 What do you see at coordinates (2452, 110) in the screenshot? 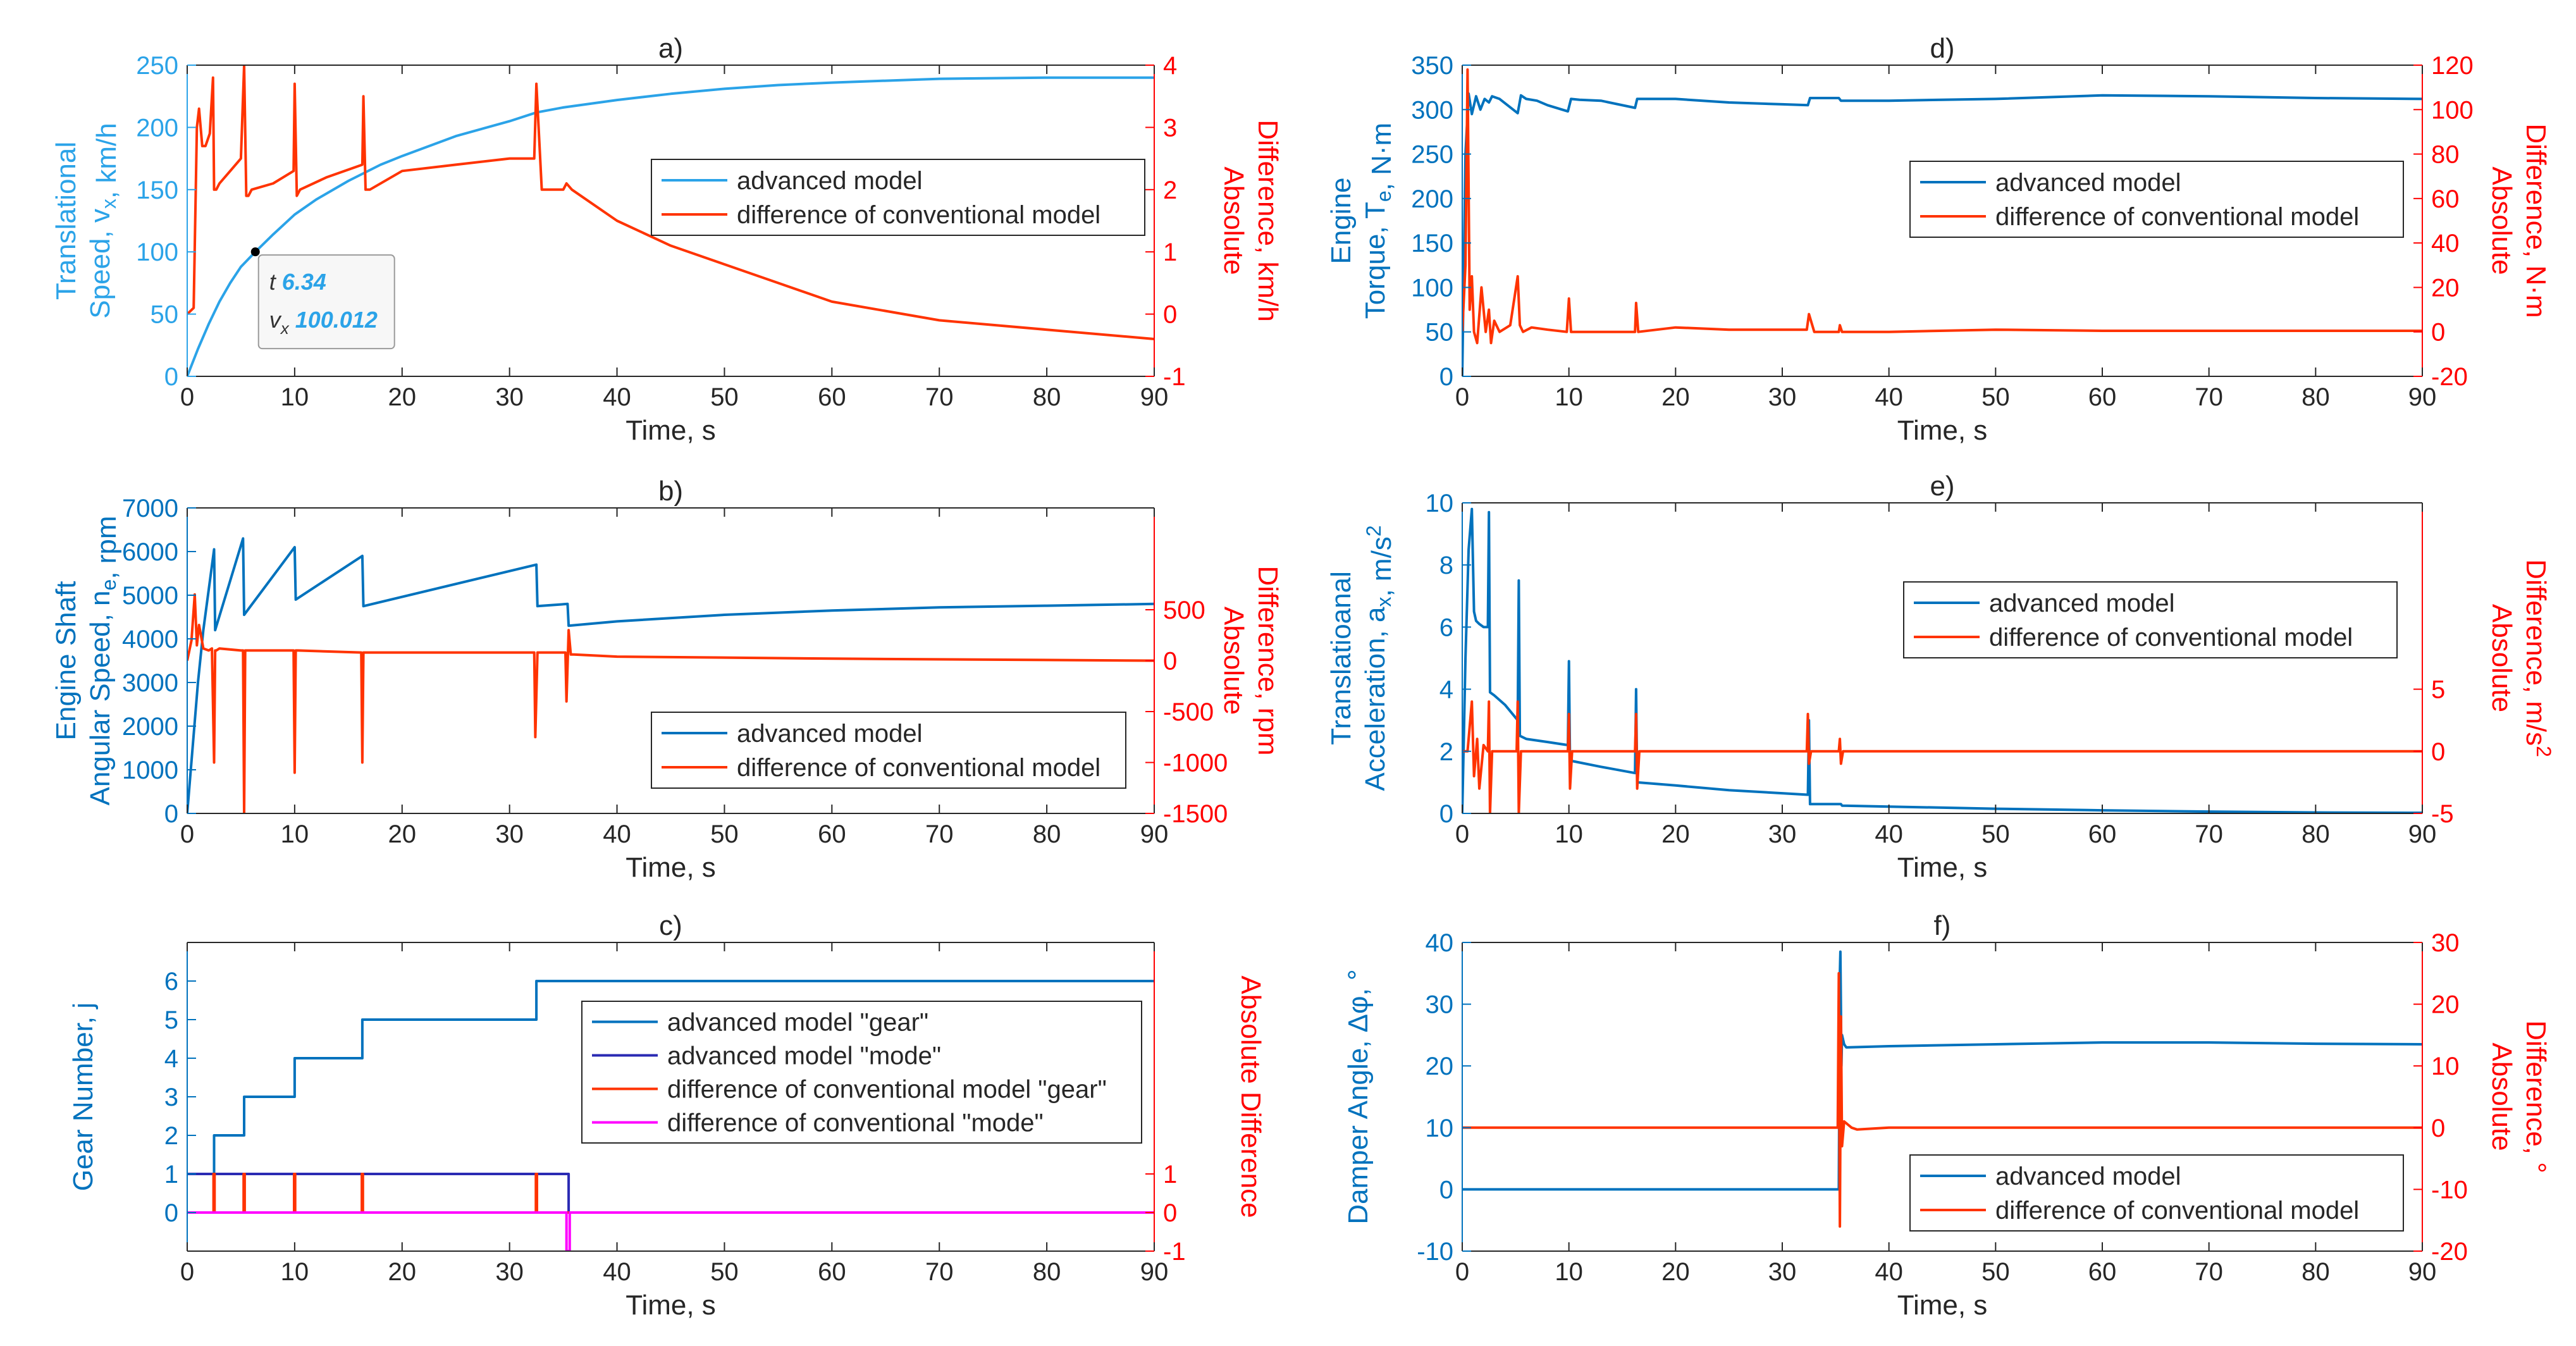
I see `y-tick-label-right: 100` at bounding box center [2452, 110].